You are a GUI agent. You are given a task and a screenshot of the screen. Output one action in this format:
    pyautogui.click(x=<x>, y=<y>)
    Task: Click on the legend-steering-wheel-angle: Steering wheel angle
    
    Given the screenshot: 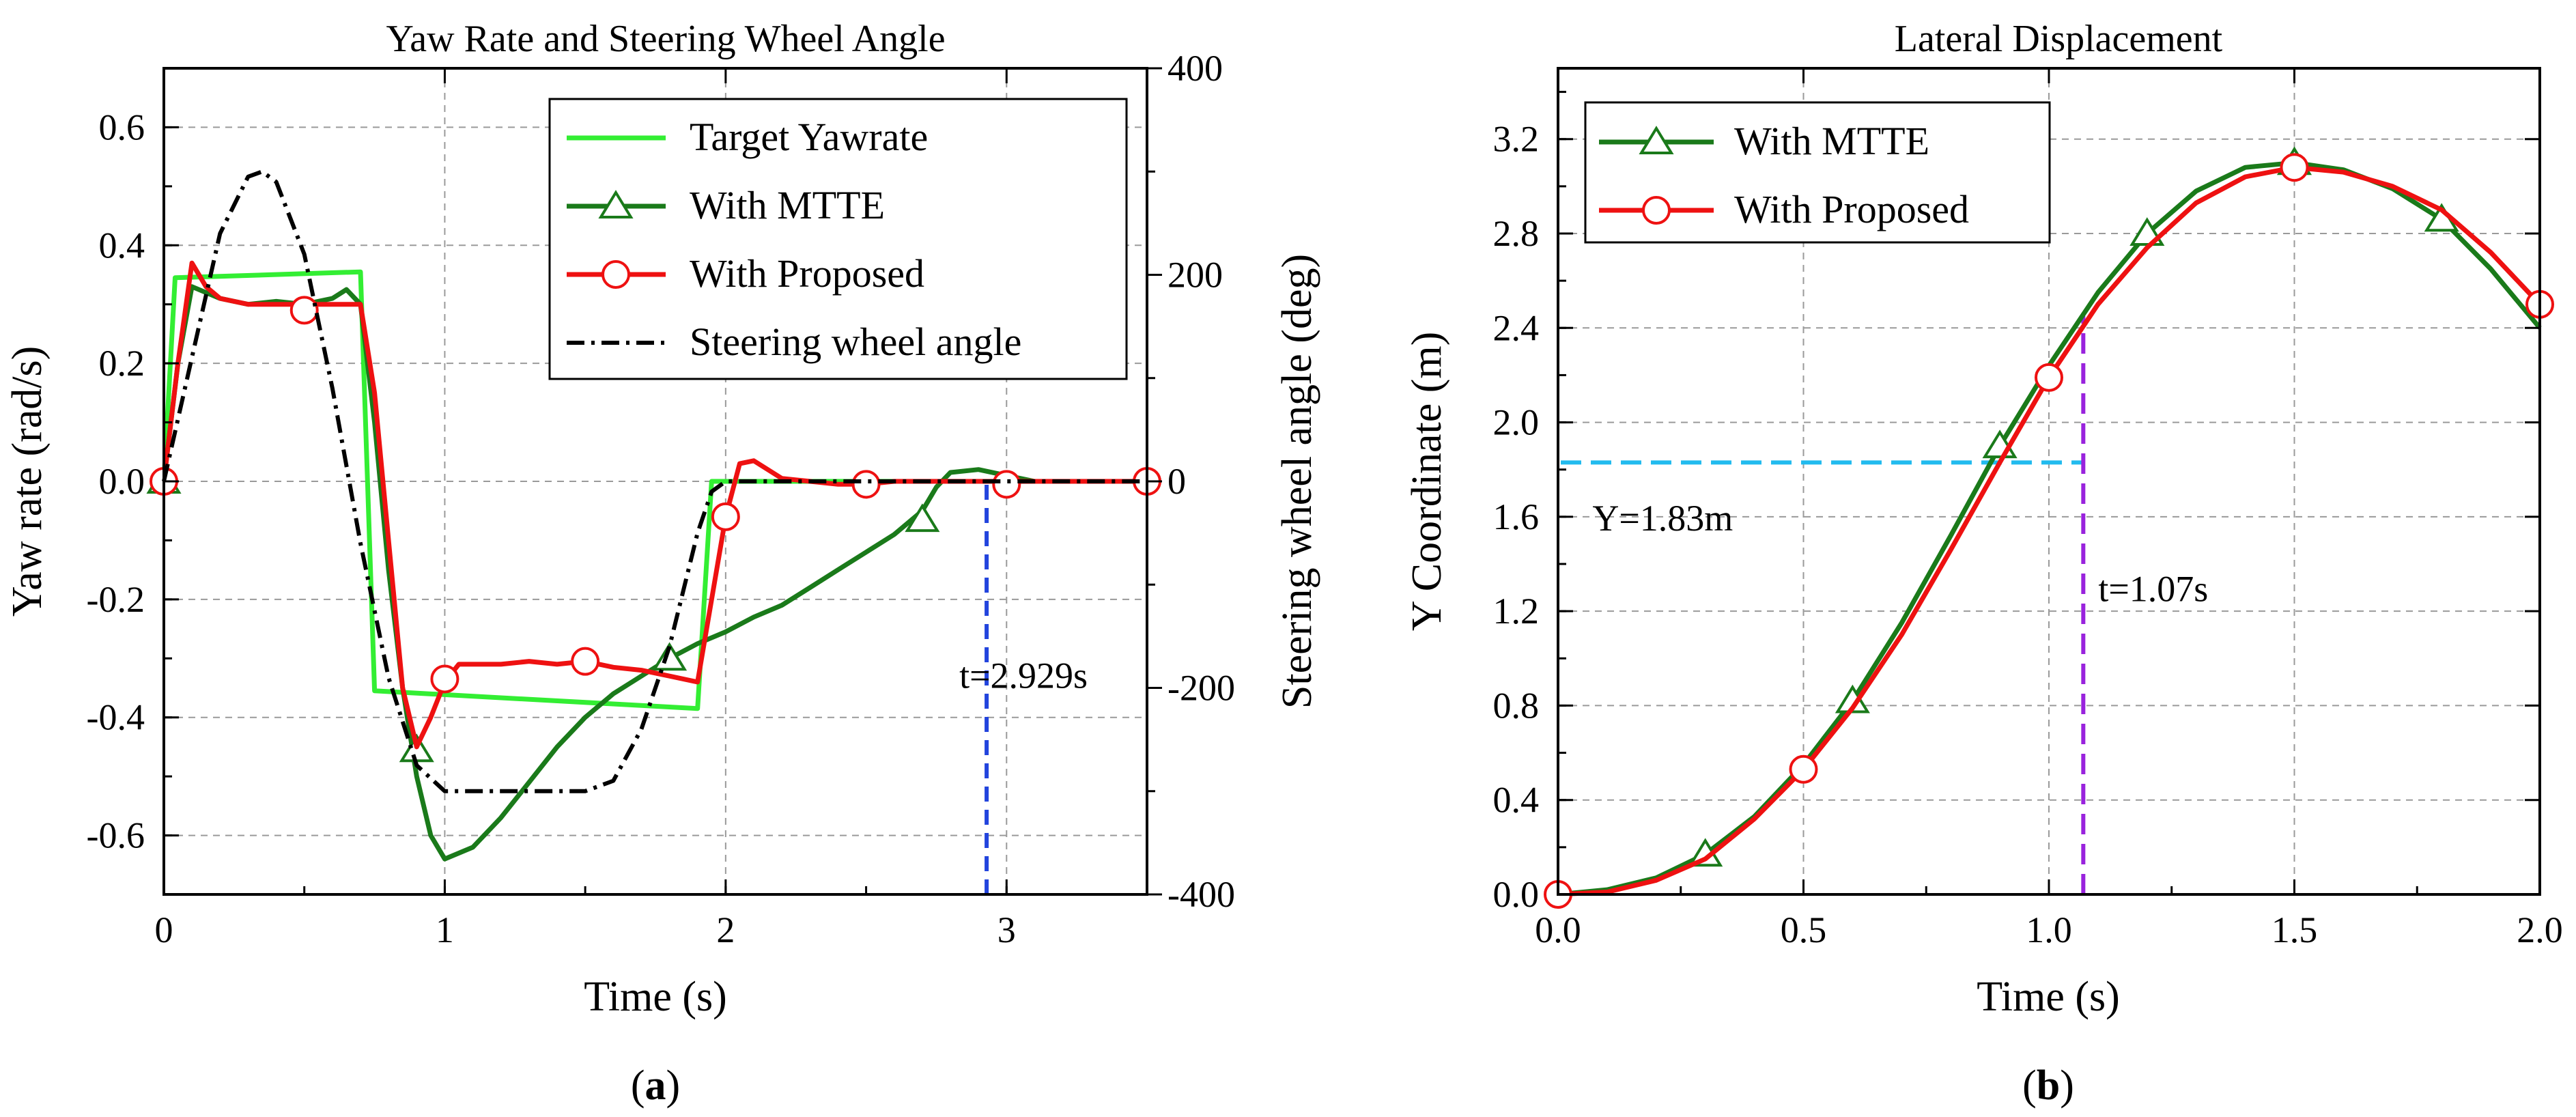 What is the action you would take?
    pyautogui.click(x=856, y=342)
    